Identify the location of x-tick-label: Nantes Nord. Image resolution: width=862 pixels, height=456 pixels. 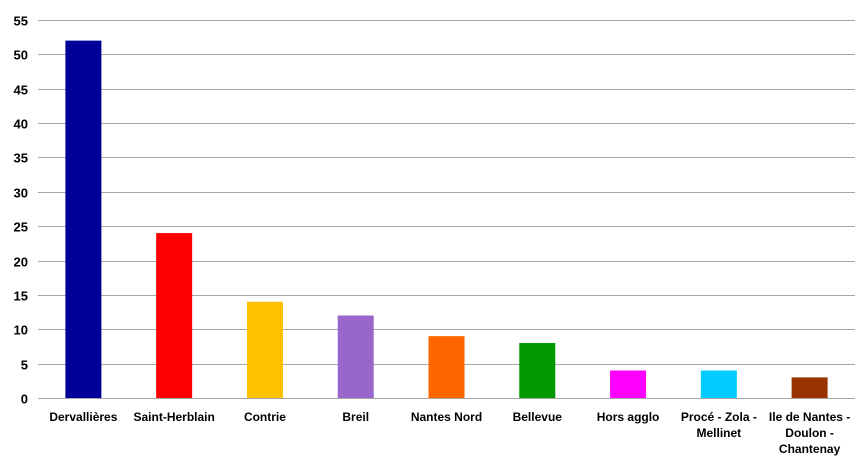
(446, 417).